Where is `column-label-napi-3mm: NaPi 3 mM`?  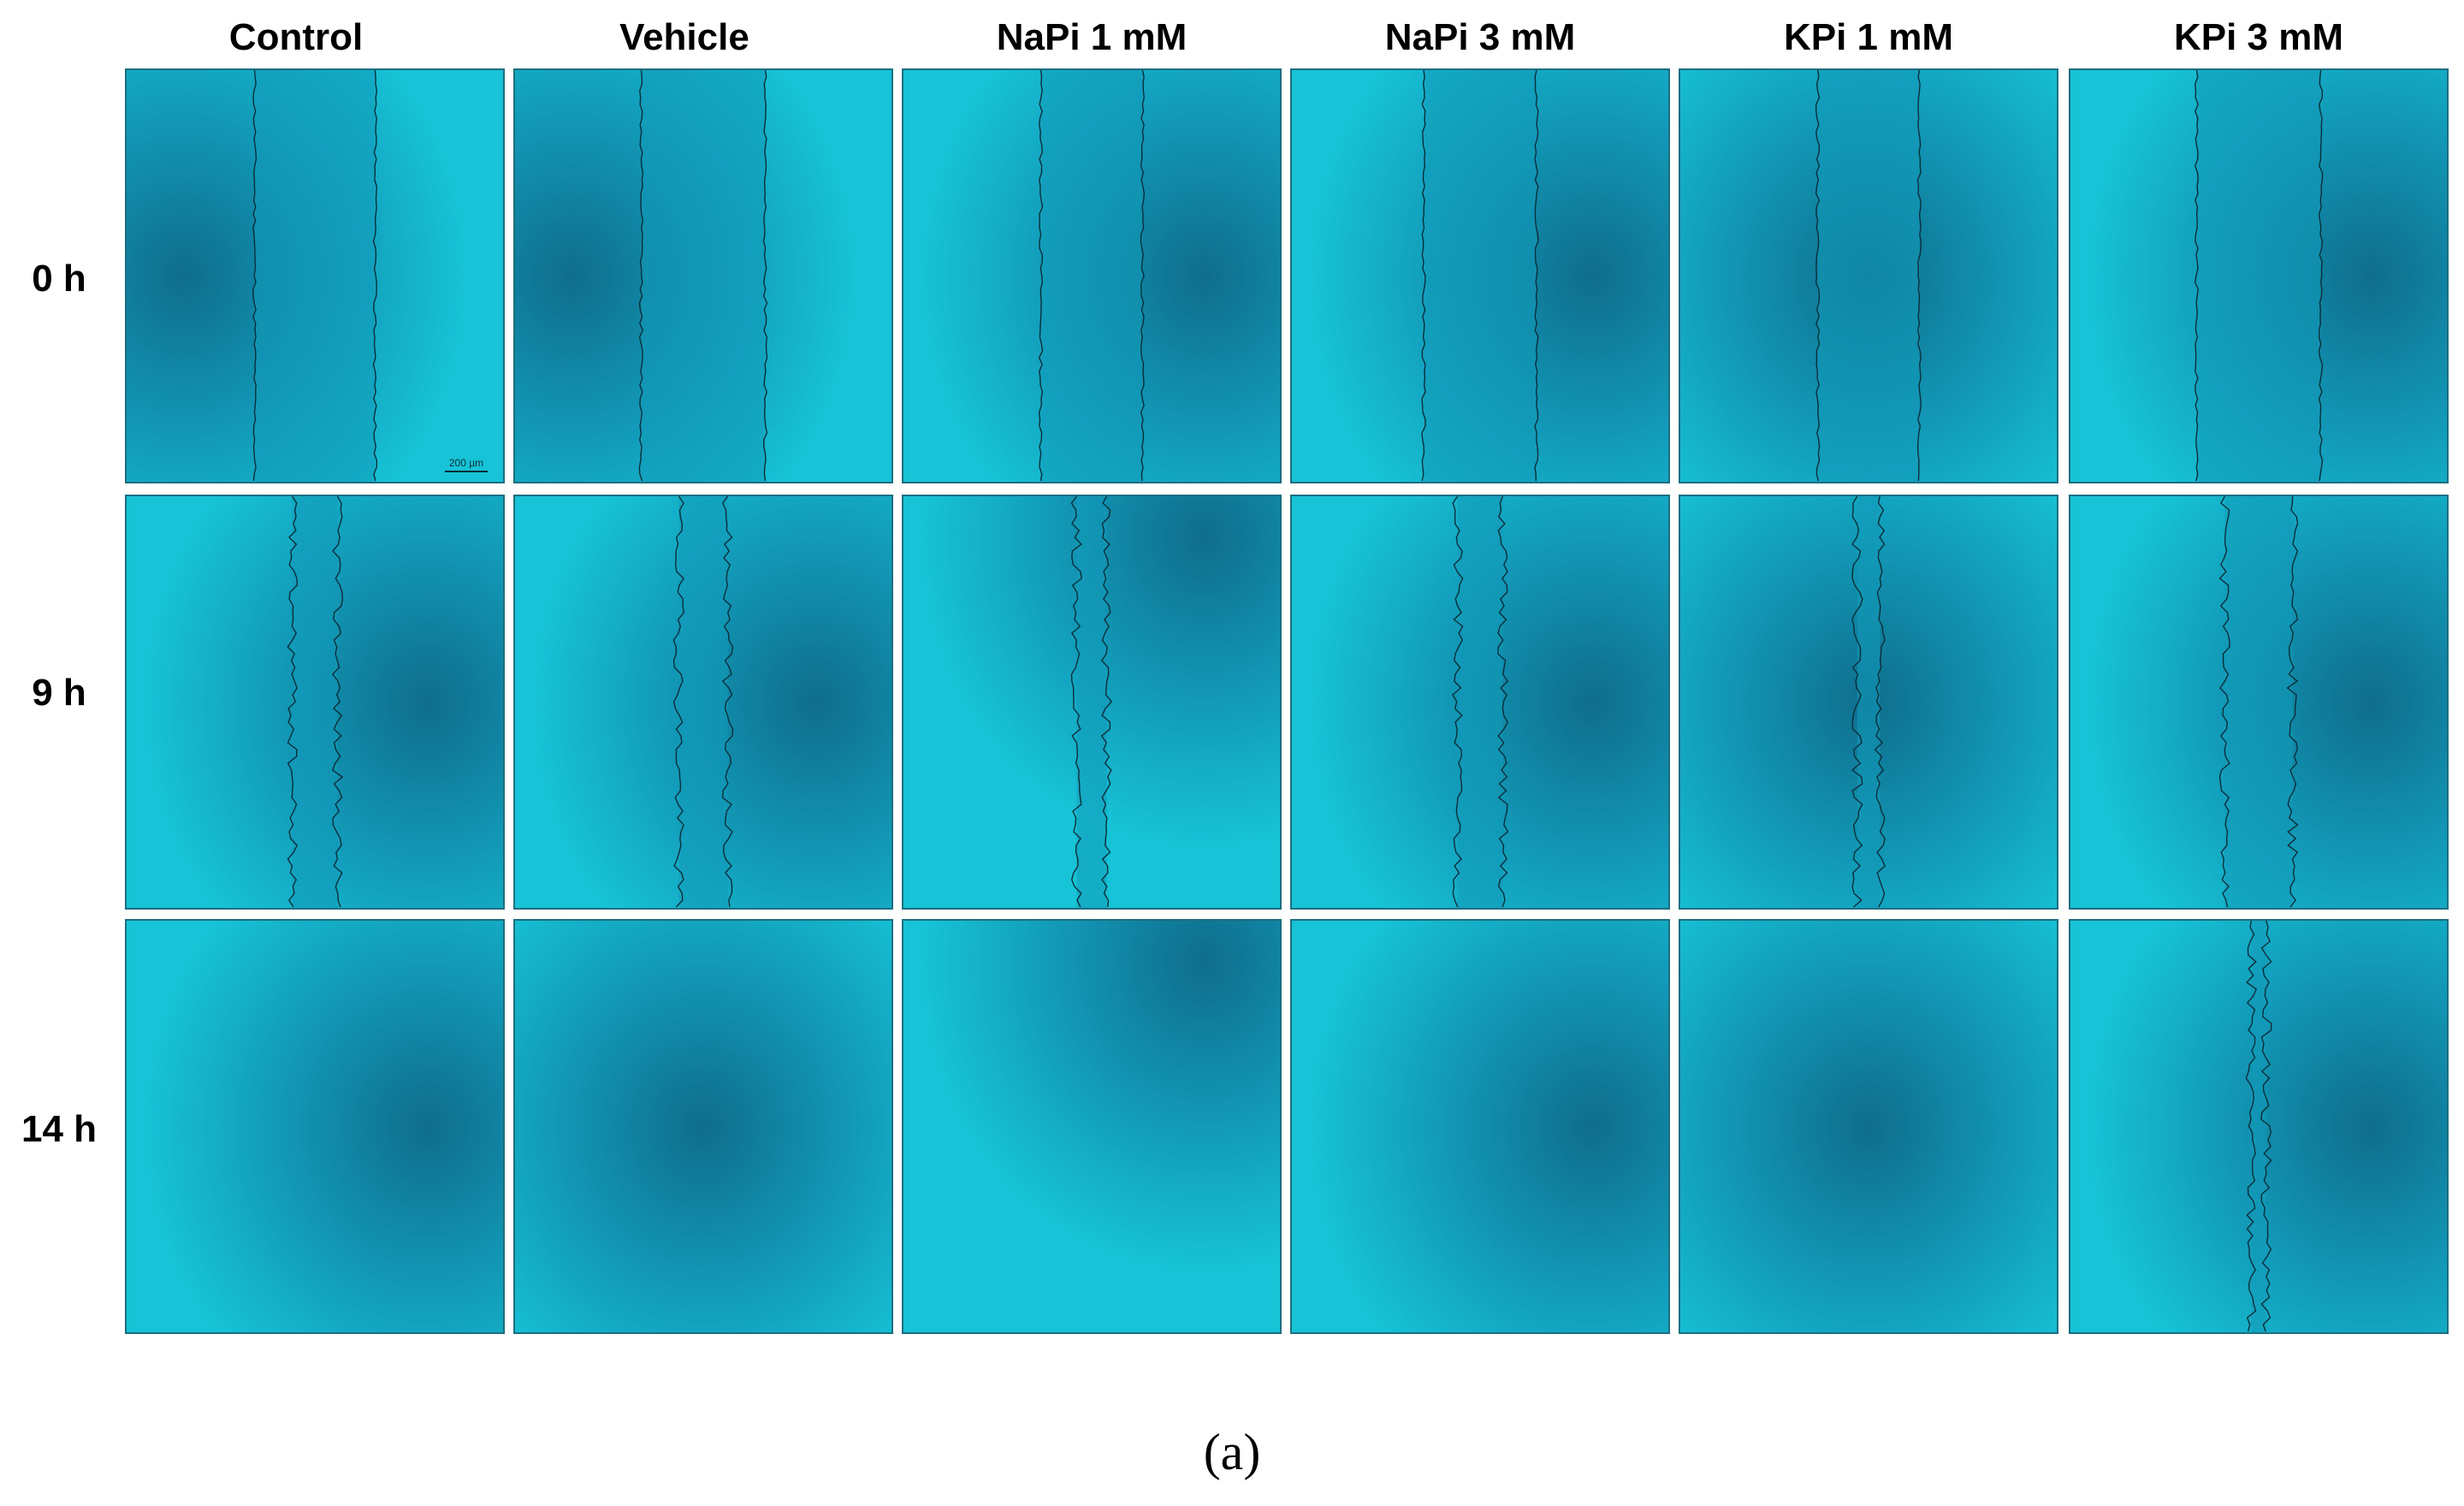
column-label-napi-3mm: NaPi 3 mM is located at coordinates (1480, 37).